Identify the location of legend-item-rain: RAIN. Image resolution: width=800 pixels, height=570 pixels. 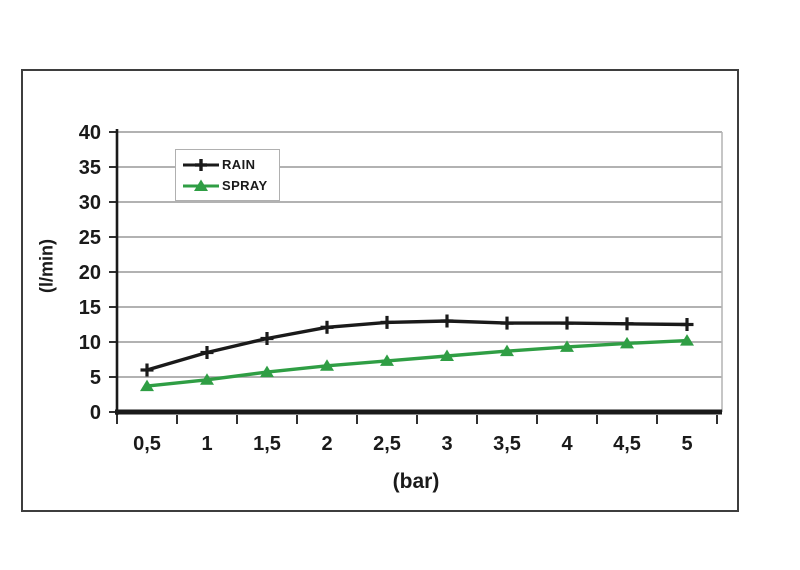
(230, 164).